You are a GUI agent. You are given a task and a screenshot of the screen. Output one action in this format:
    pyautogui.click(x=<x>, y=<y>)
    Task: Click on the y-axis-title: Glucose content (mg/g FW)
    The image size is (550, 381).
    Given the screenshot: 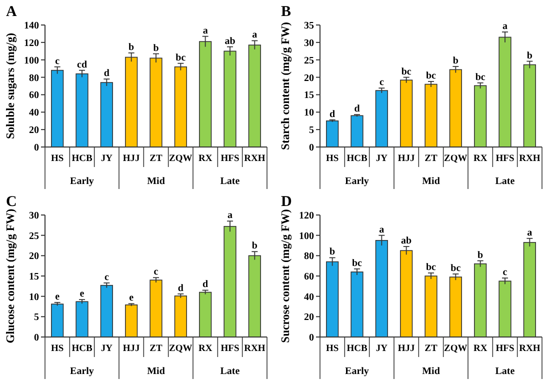 What is the action you would take?
    pyautogui.click(x=11, y=276)
    